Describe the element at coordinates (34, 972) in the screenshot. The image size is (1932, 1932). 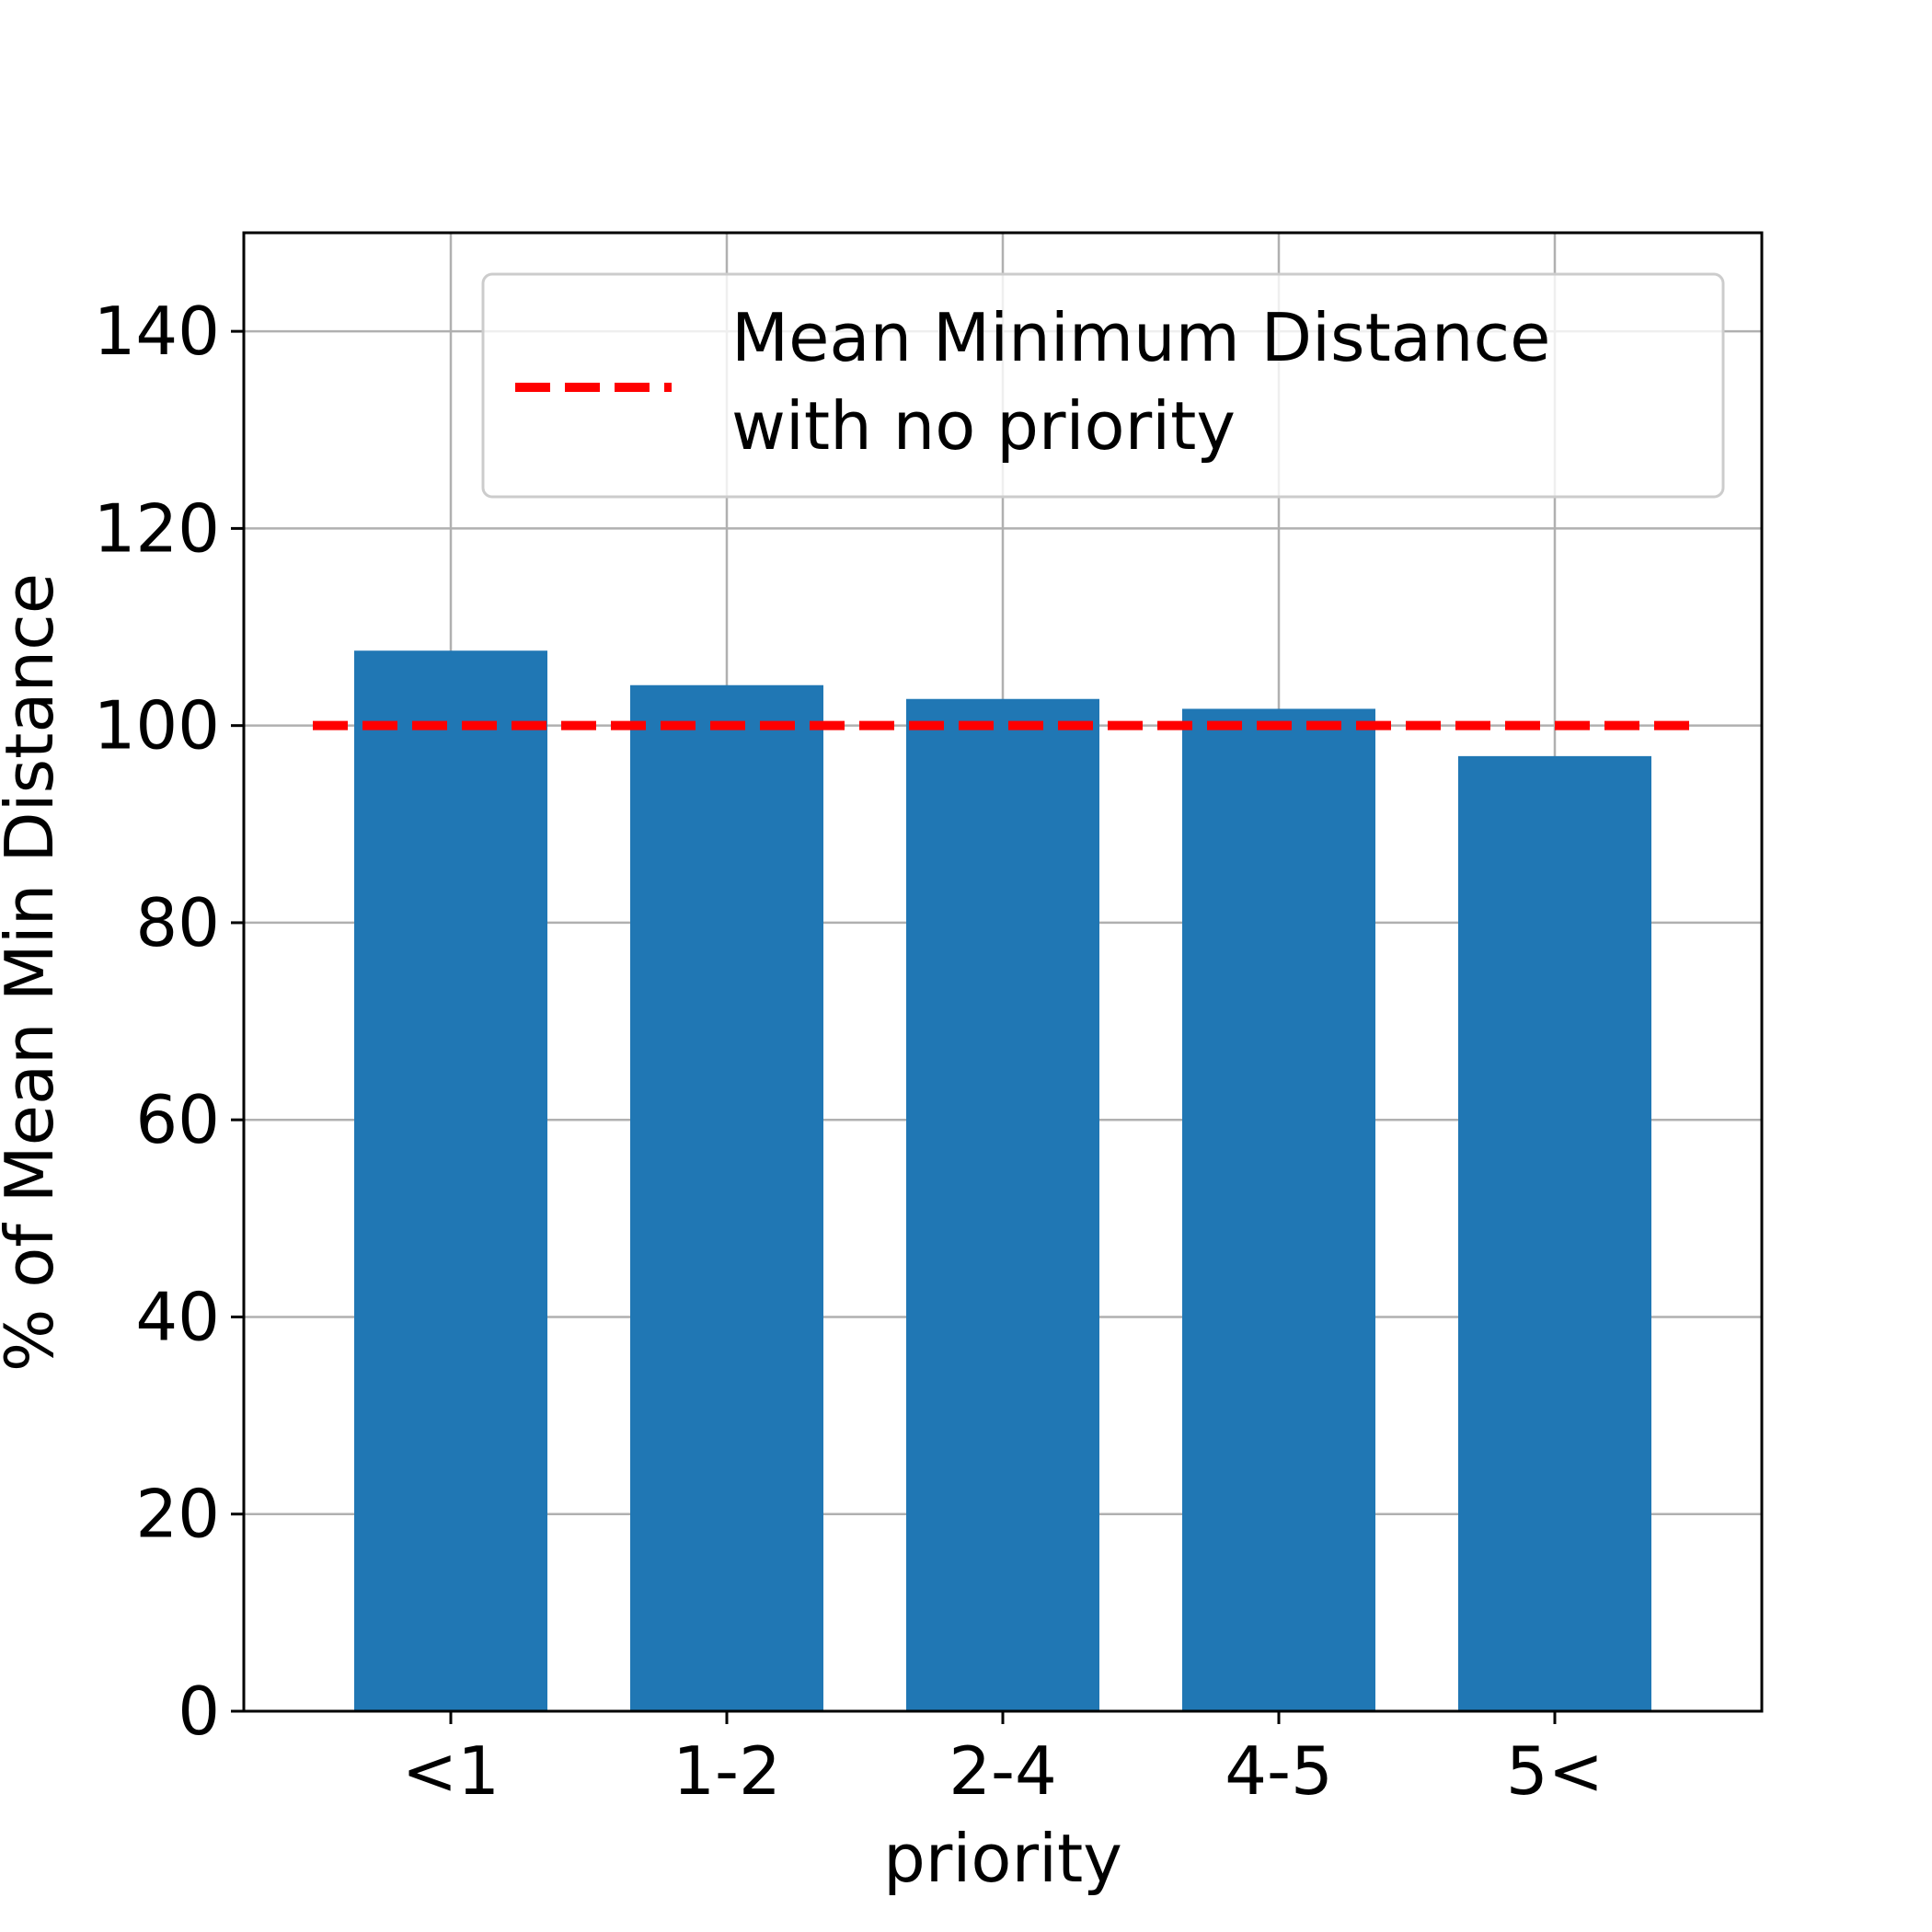
I see `y-axis-label: % of Mean Min Distance` at that location.